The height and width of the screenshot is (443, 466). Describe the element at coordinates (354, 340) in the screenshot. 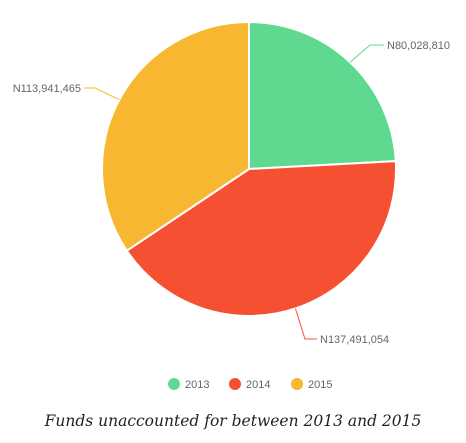

I see `data-label-2014: N137,491,054` at that location.